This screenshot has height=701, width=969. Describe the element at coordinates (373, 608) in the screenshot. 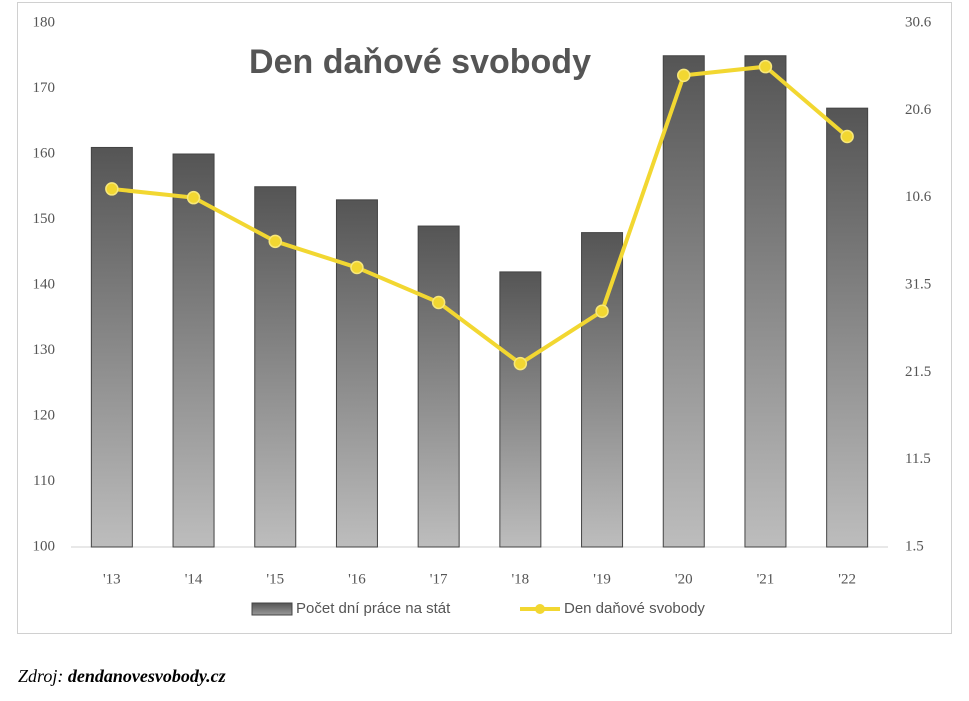

I see `legend-label: Počet dní práce na stát` at that location.